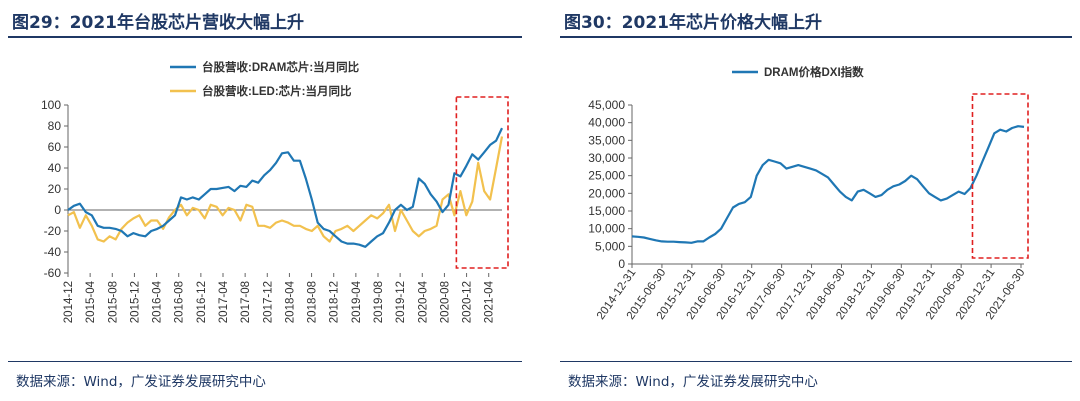 The width and height of the screenshot is (1080, 401). I want to click on x-tick-label: 2017-08, so click(246, 302).